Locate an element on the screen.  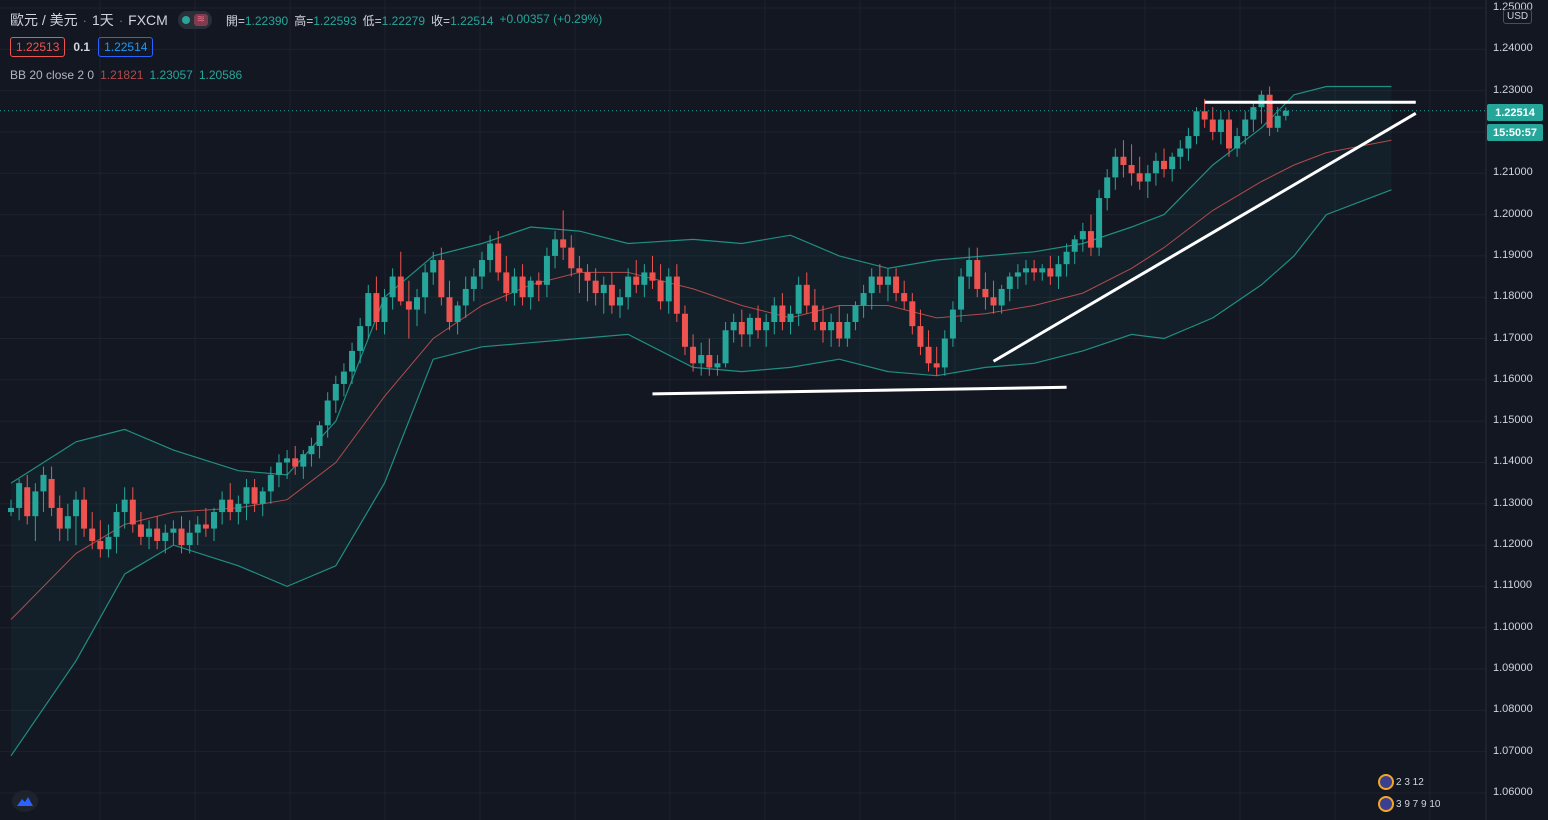
bb-basis-value: 1.21821 is located at coordinates (122, 75).